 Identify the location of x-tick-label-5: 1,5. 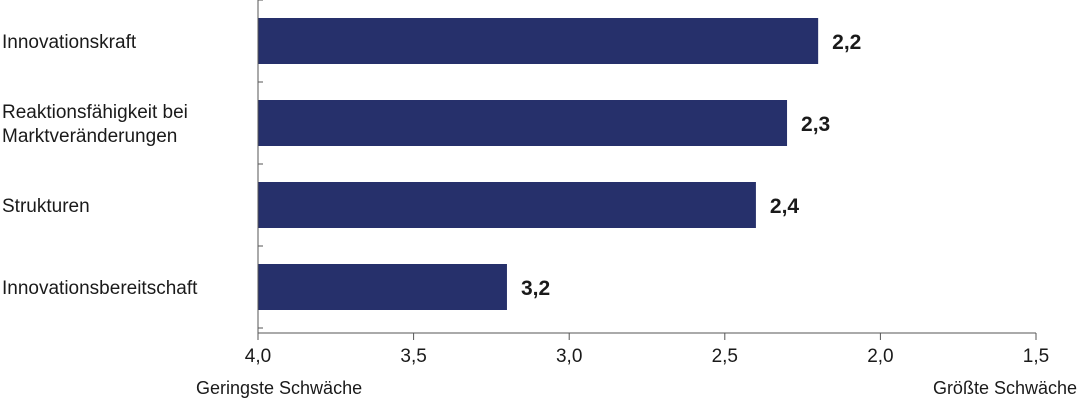
(1036, 356).